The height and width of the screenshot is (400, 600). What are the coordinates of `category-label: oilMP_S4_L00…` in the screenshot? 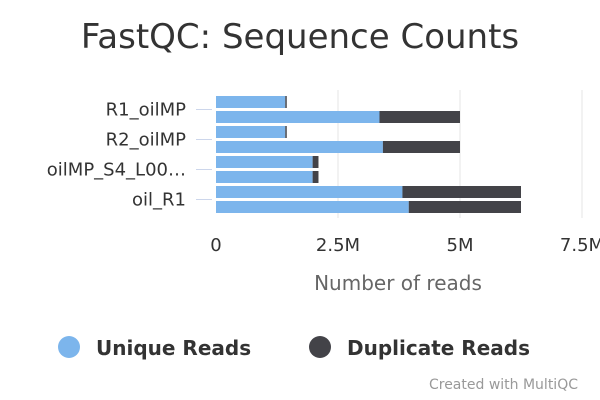 It's located at (116, 170).